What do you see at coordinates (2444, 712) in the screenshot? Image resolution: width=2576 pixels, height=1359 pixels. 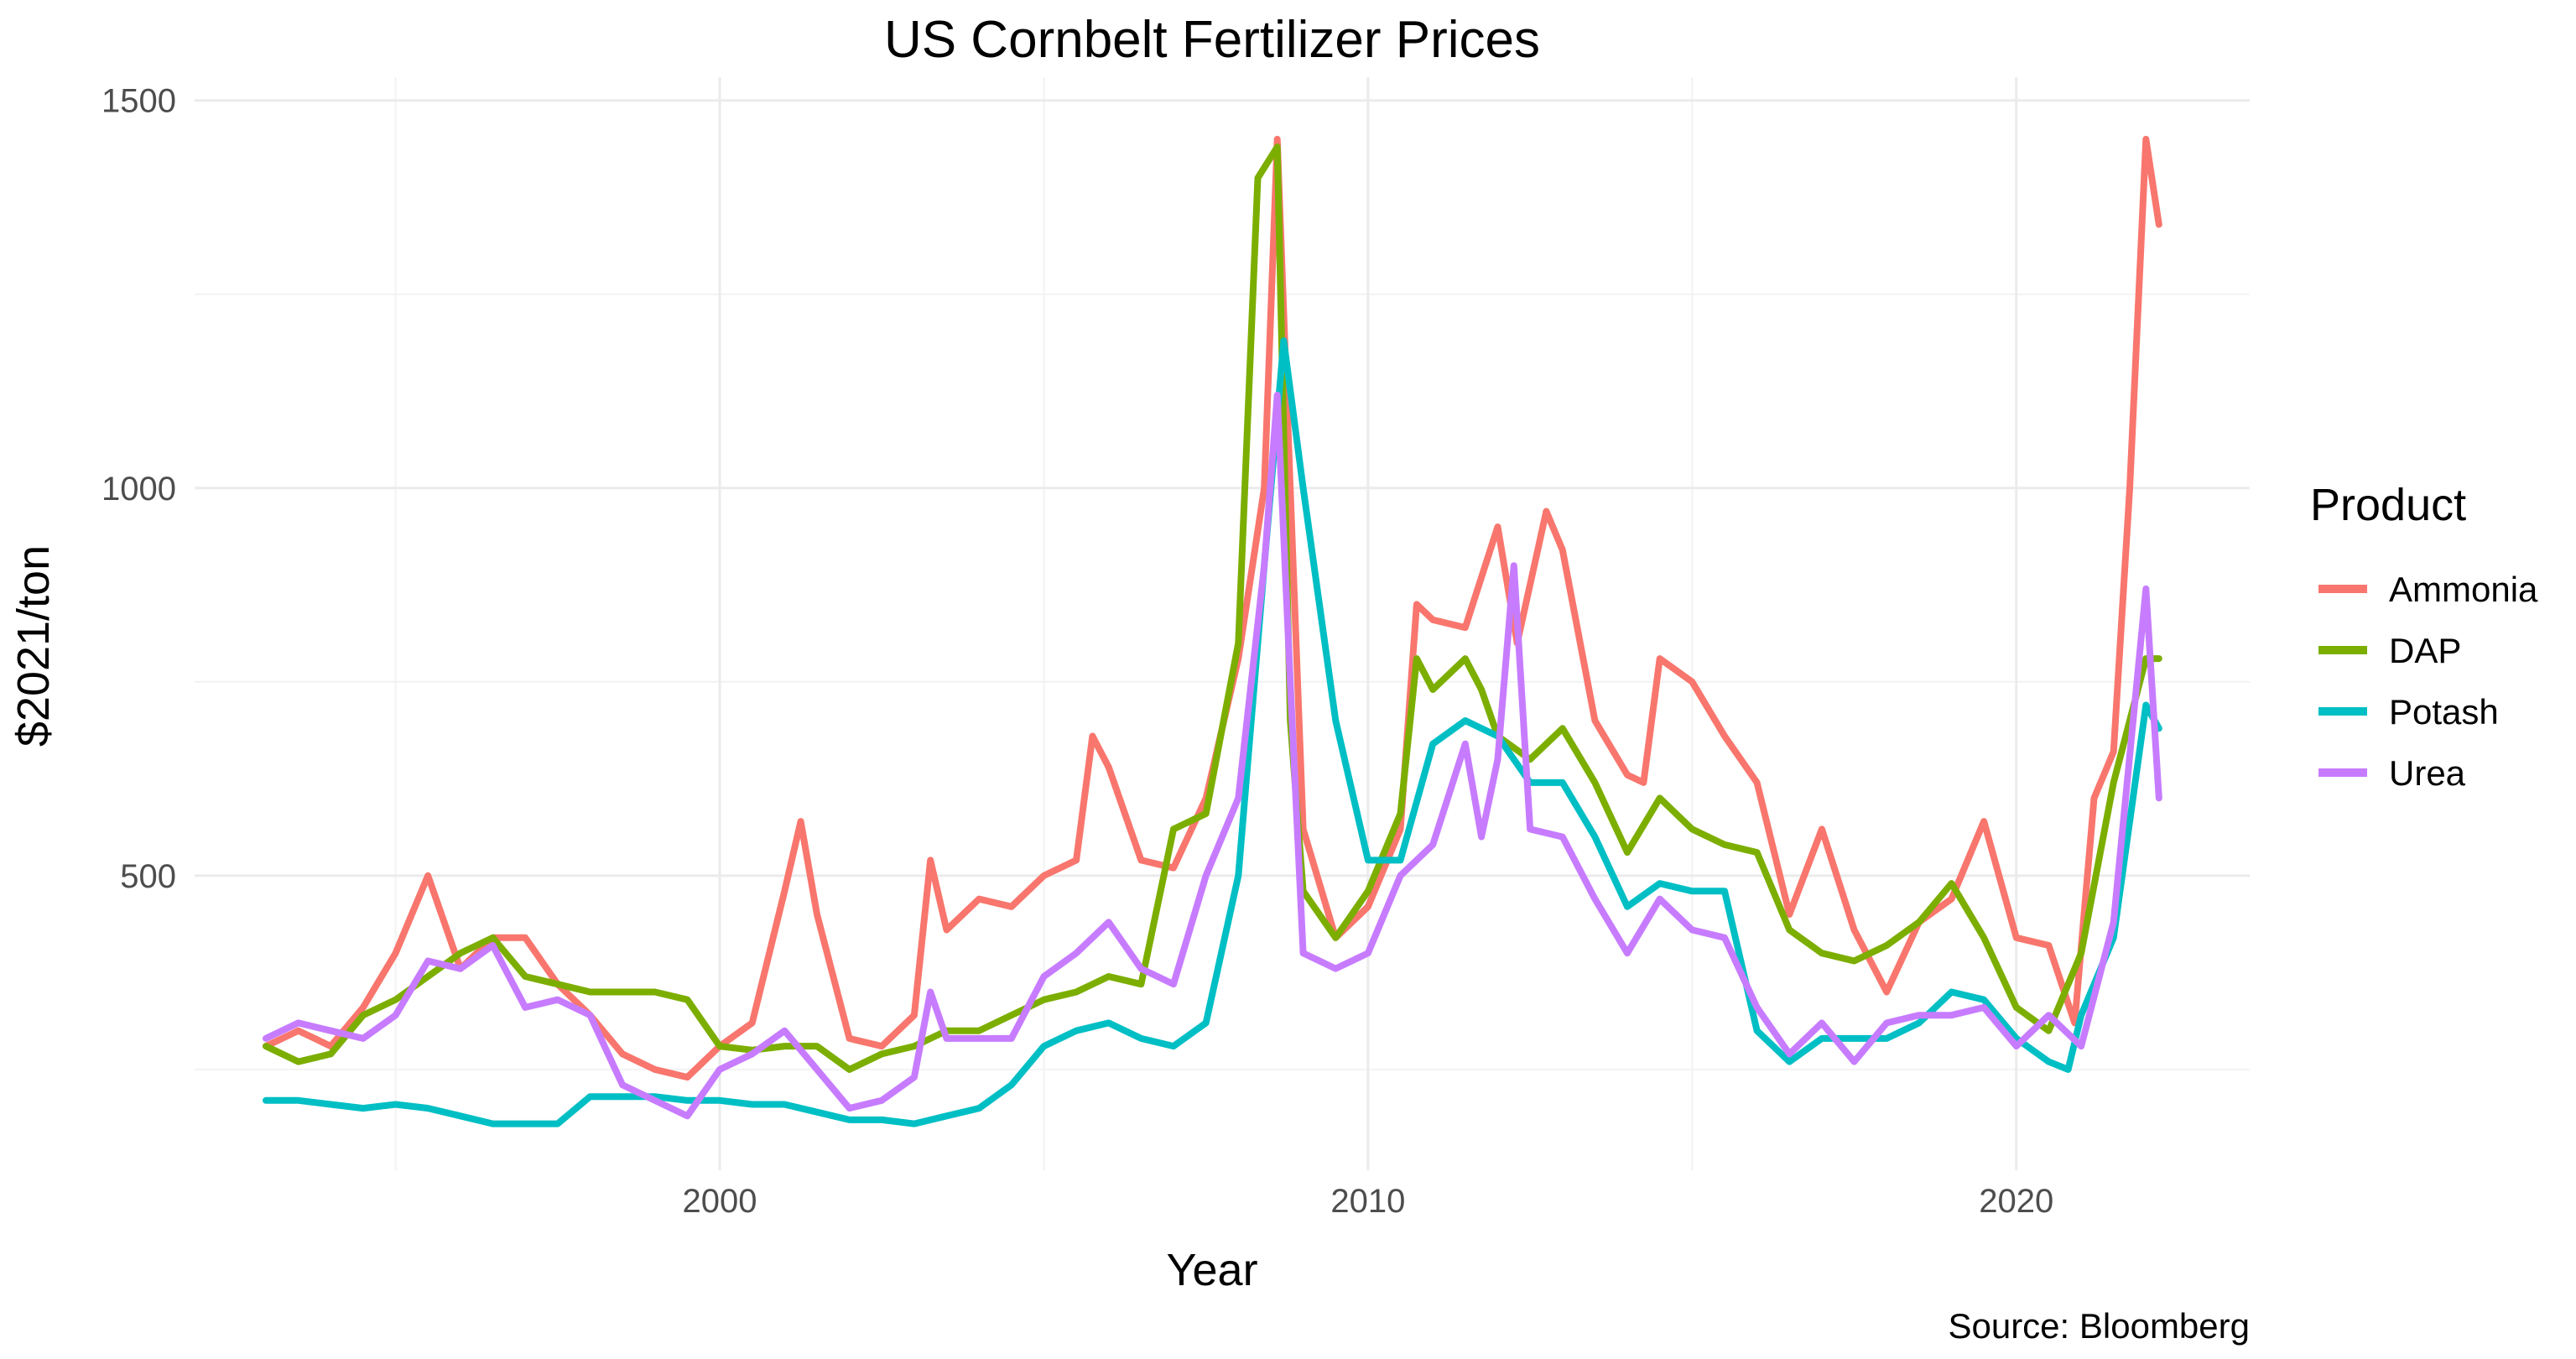 I see `legend-label-potash: Potash` at bounding box center [2444, 712].